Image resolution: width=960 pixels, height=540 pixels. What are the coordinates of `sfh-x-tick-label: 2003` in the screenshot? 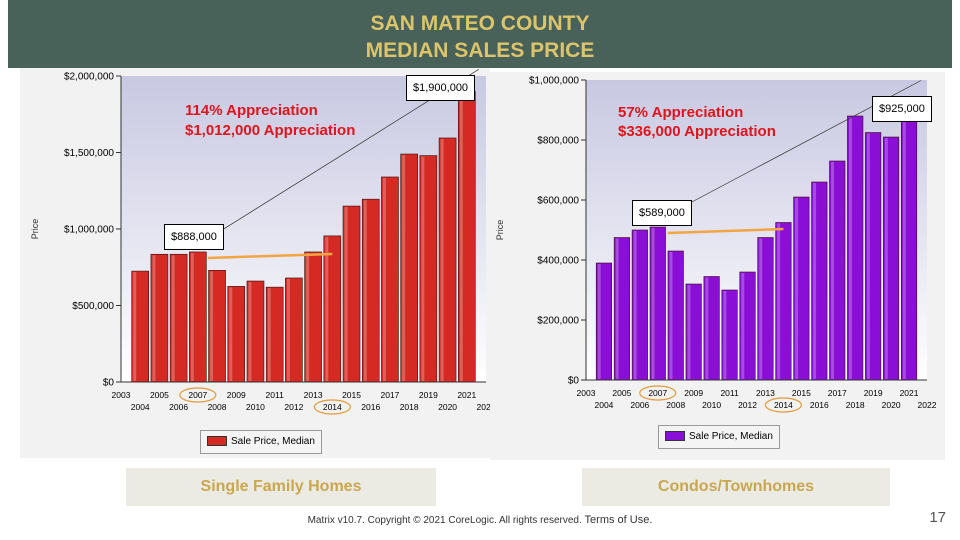 It's located at (121, 395).